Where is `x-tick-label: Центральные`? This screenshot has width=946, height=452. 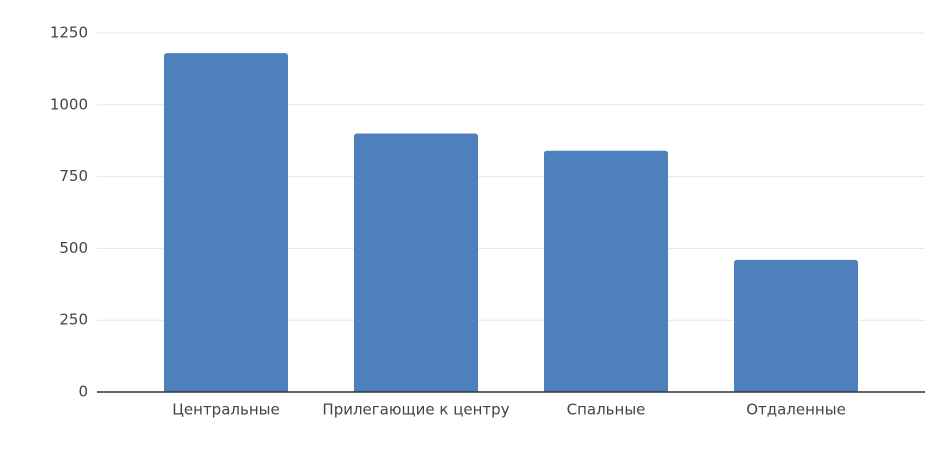 x-tick-label: Центральные is located at coordinates (225, 410).